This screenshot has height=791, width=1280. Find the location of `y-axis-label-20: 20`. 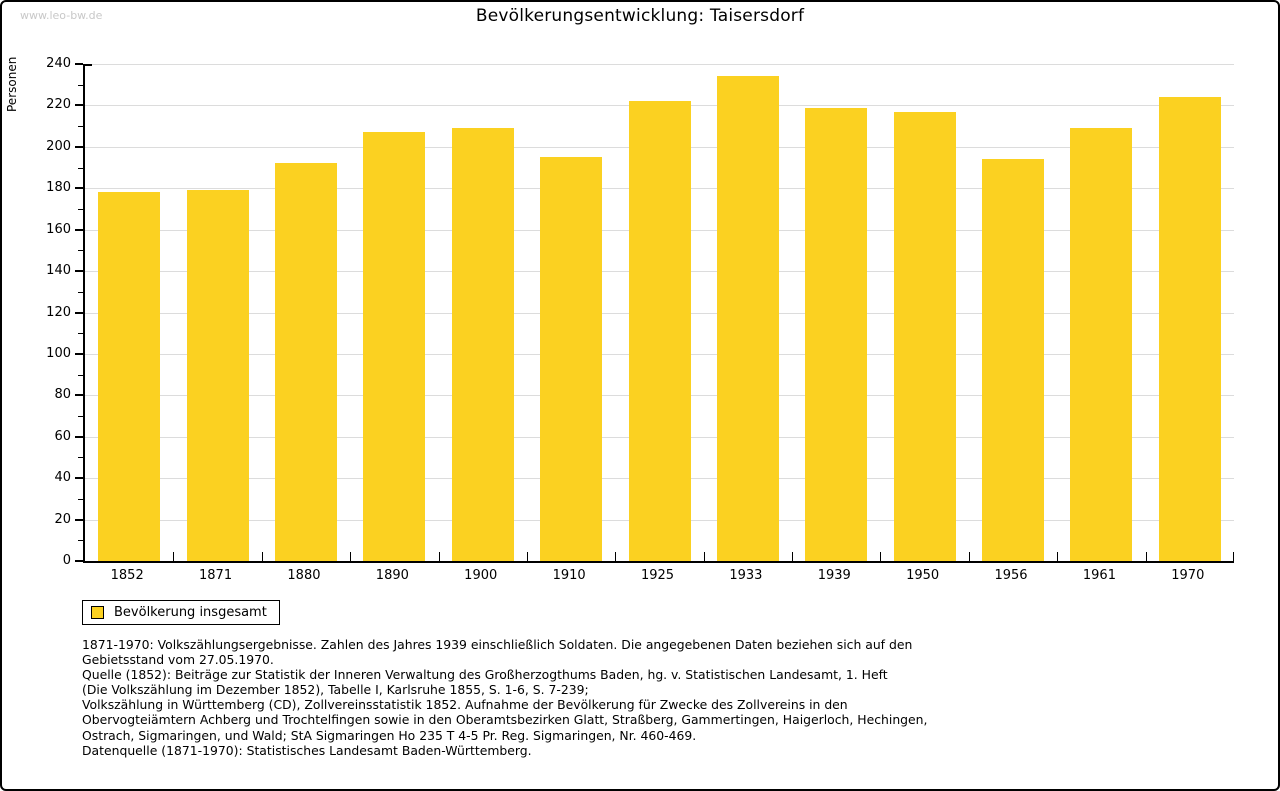

y-axis-label-20: 20 is located at coordinates (62, 519).